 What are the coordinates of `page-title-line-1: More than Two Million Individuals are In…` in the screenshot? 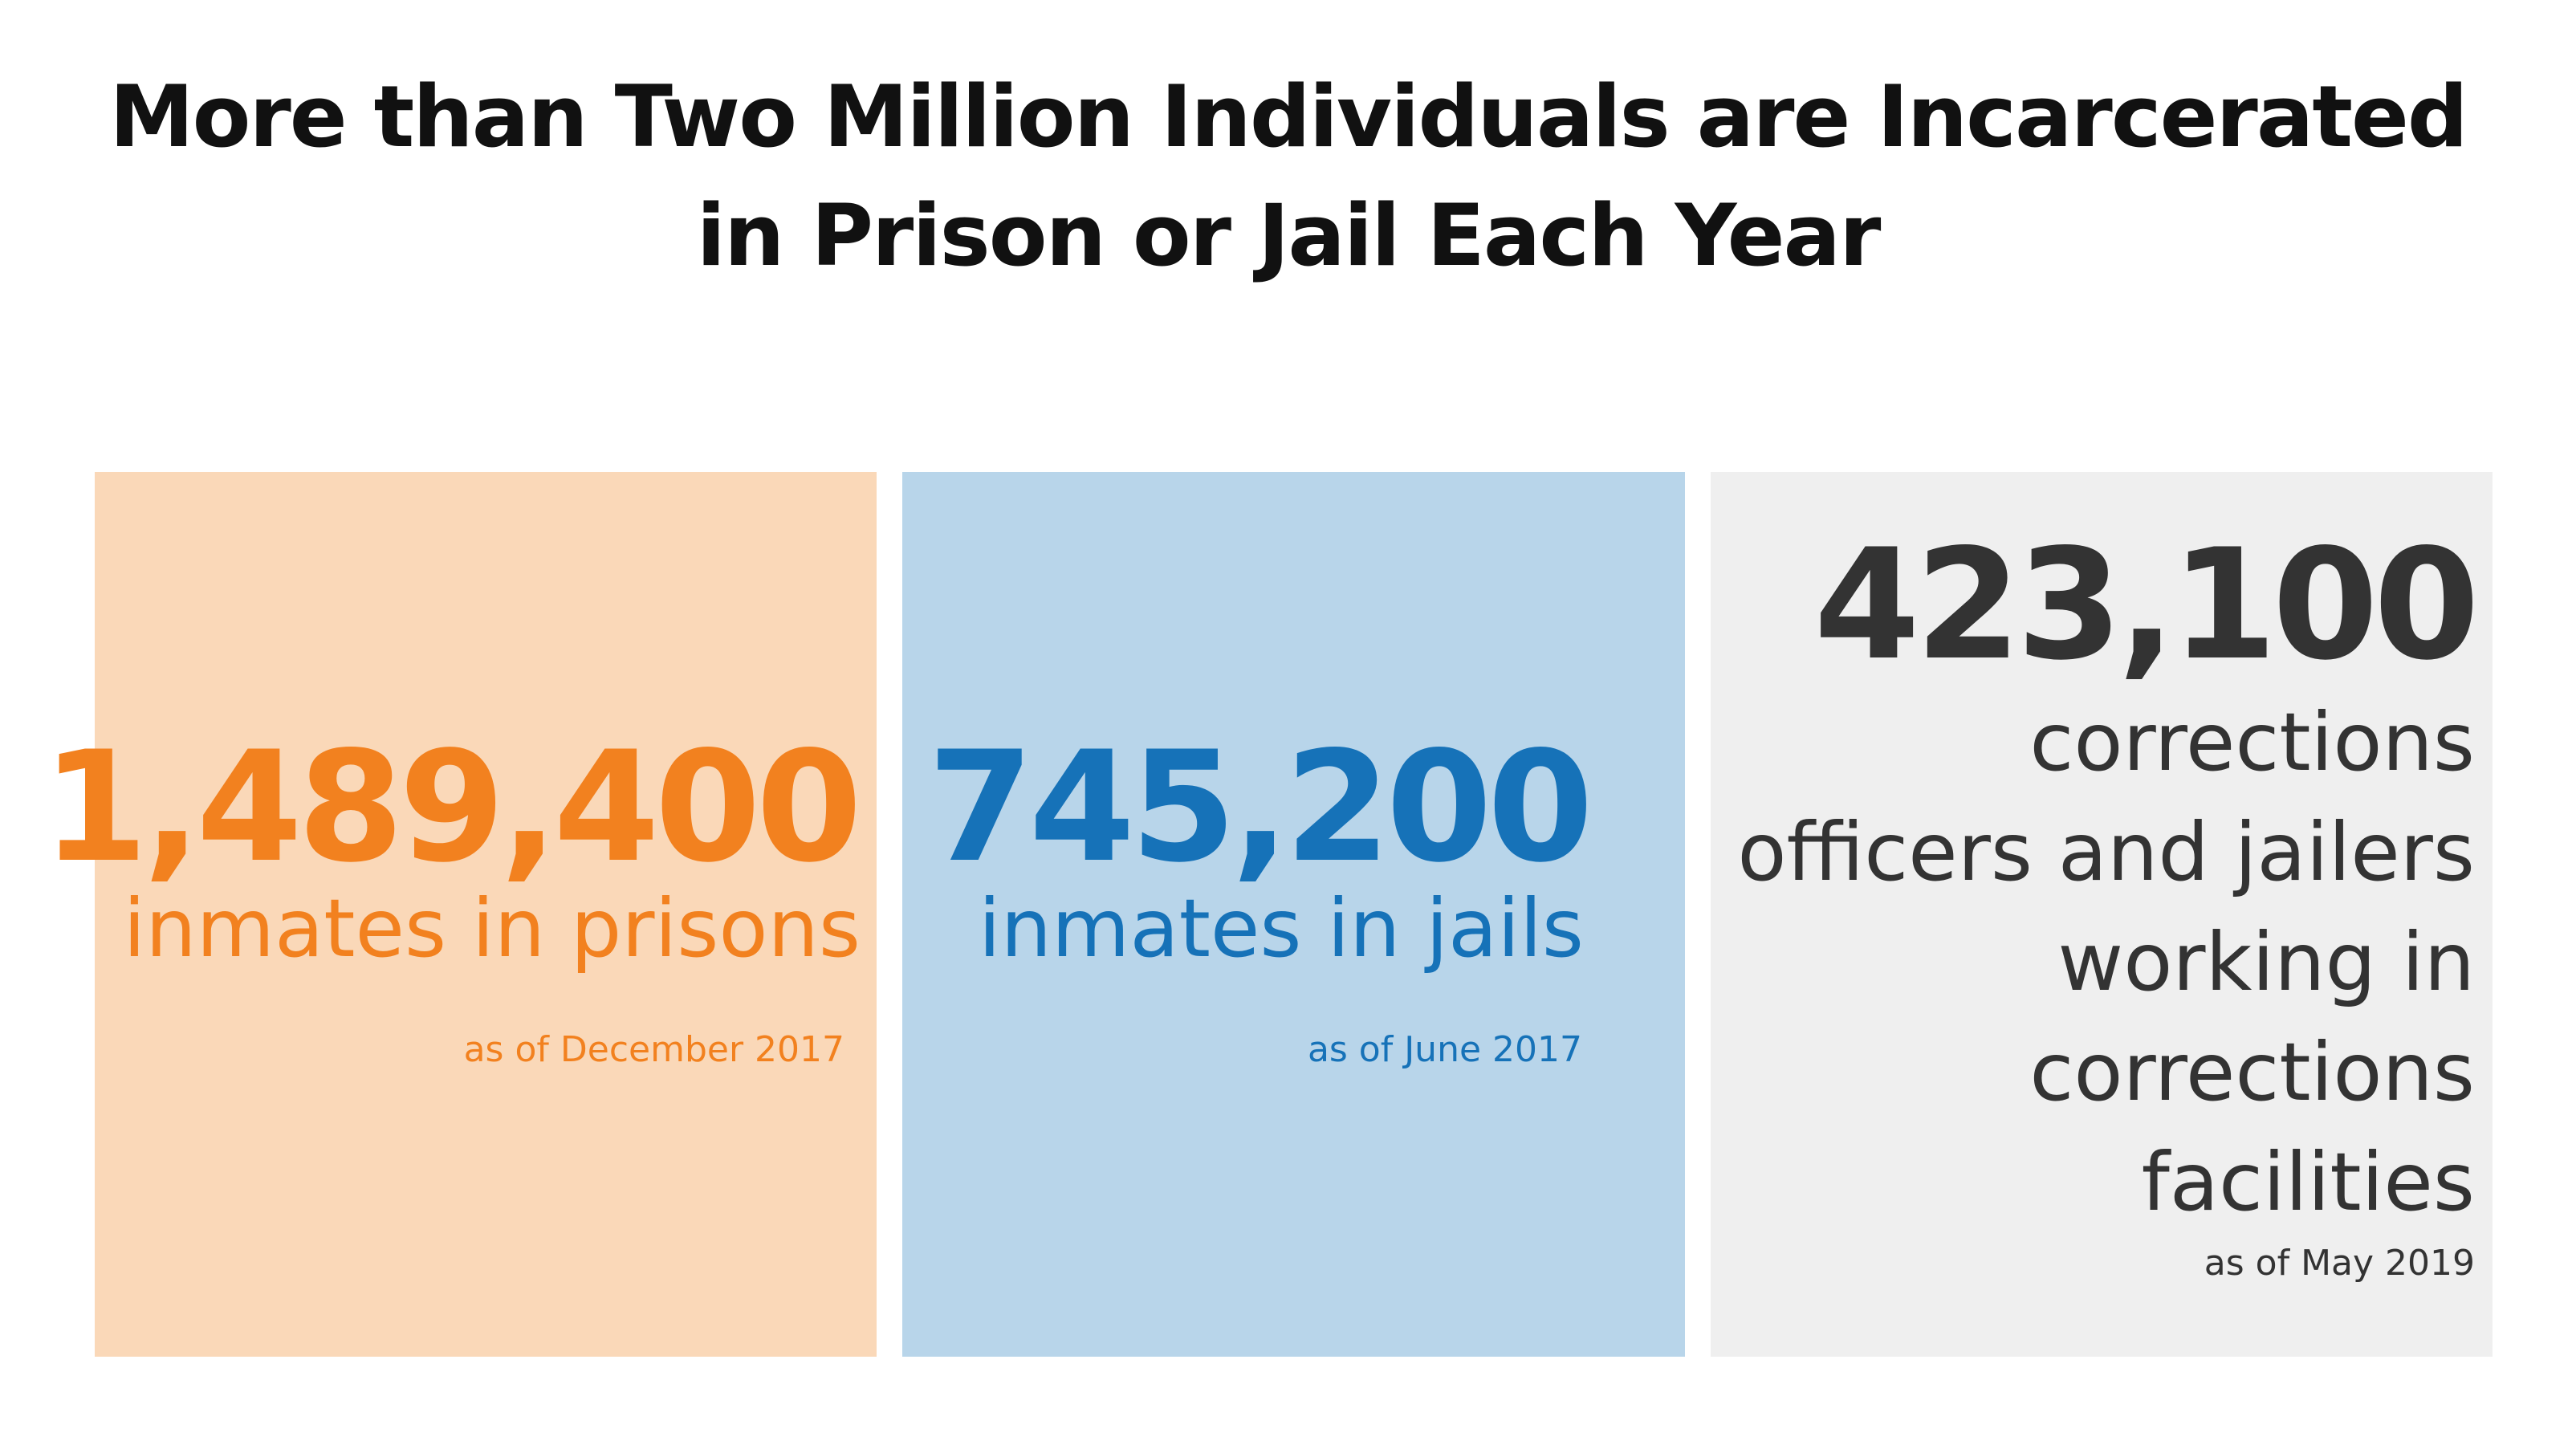 It's located at (1288, 116).